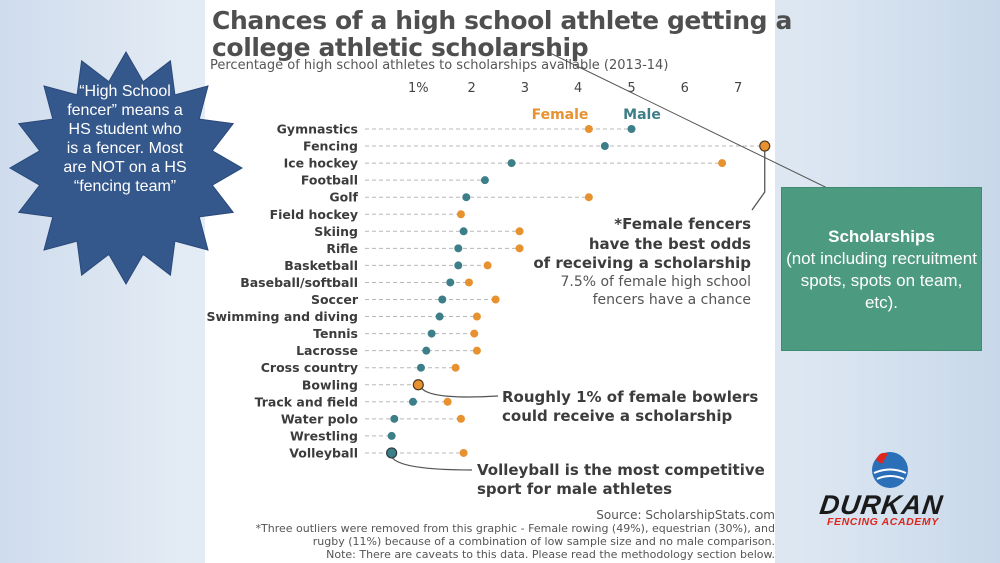 The width and height of the screenshot is (1000, 563). What do you see at coordinates (655, 282) in the screenshot?
I see `fencing-detail-line: 7.5% of female high school` at bounding box center [655, 282].